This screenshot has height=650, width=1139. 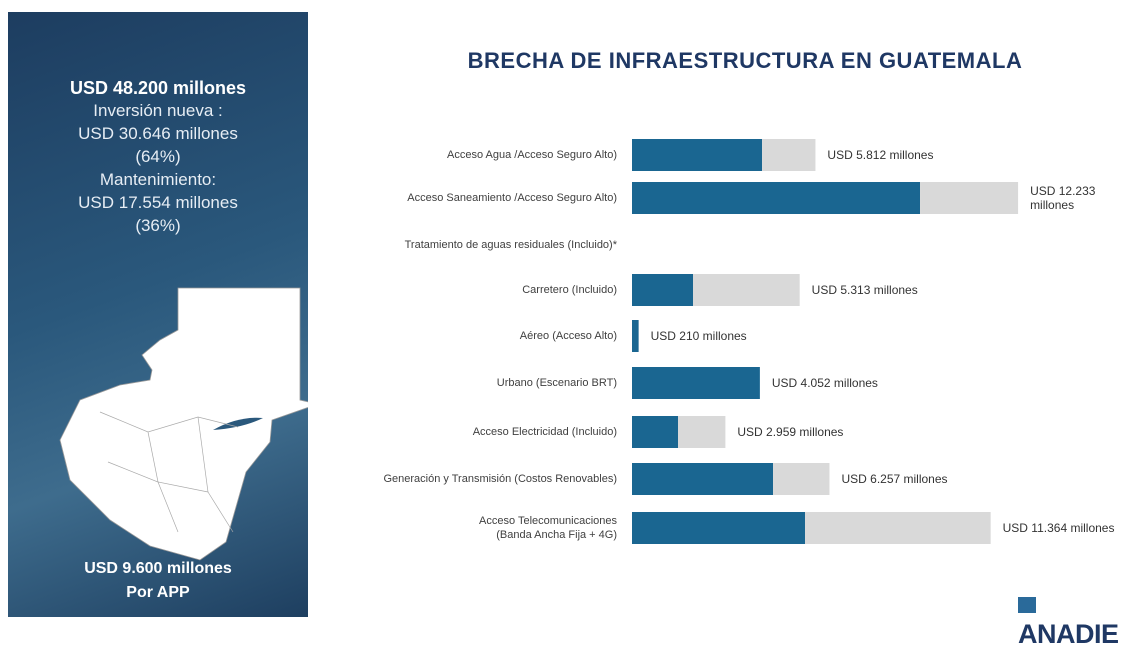 What do you see at coordinates (158, 179) in the screenshot?
I see `panel-line: Mantenimiento:` at bounding box center [158, 179].